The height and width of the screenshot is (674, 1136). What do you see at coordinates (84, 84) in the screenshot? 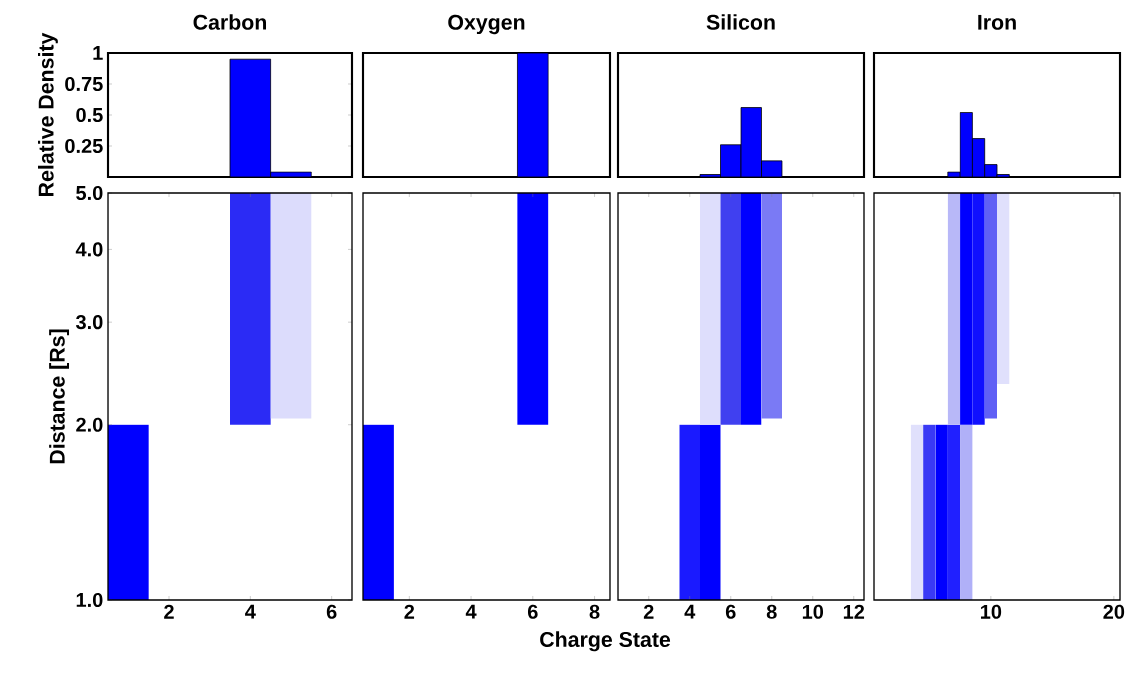
I see `y-tick-label: 0.75` at bounding box center [84, 84].